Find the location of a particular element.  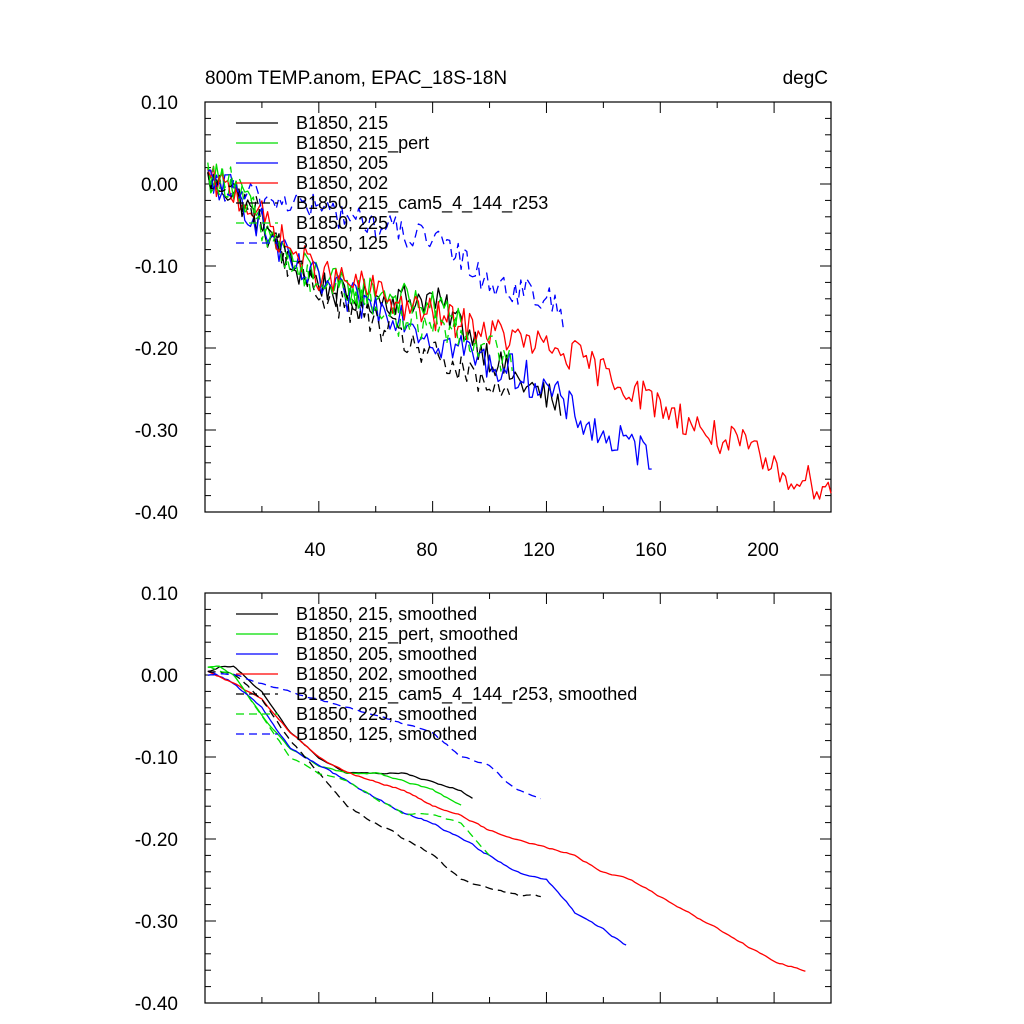

bottom-y-tick-label: -0.40 is located at coordinates (156, 1004).